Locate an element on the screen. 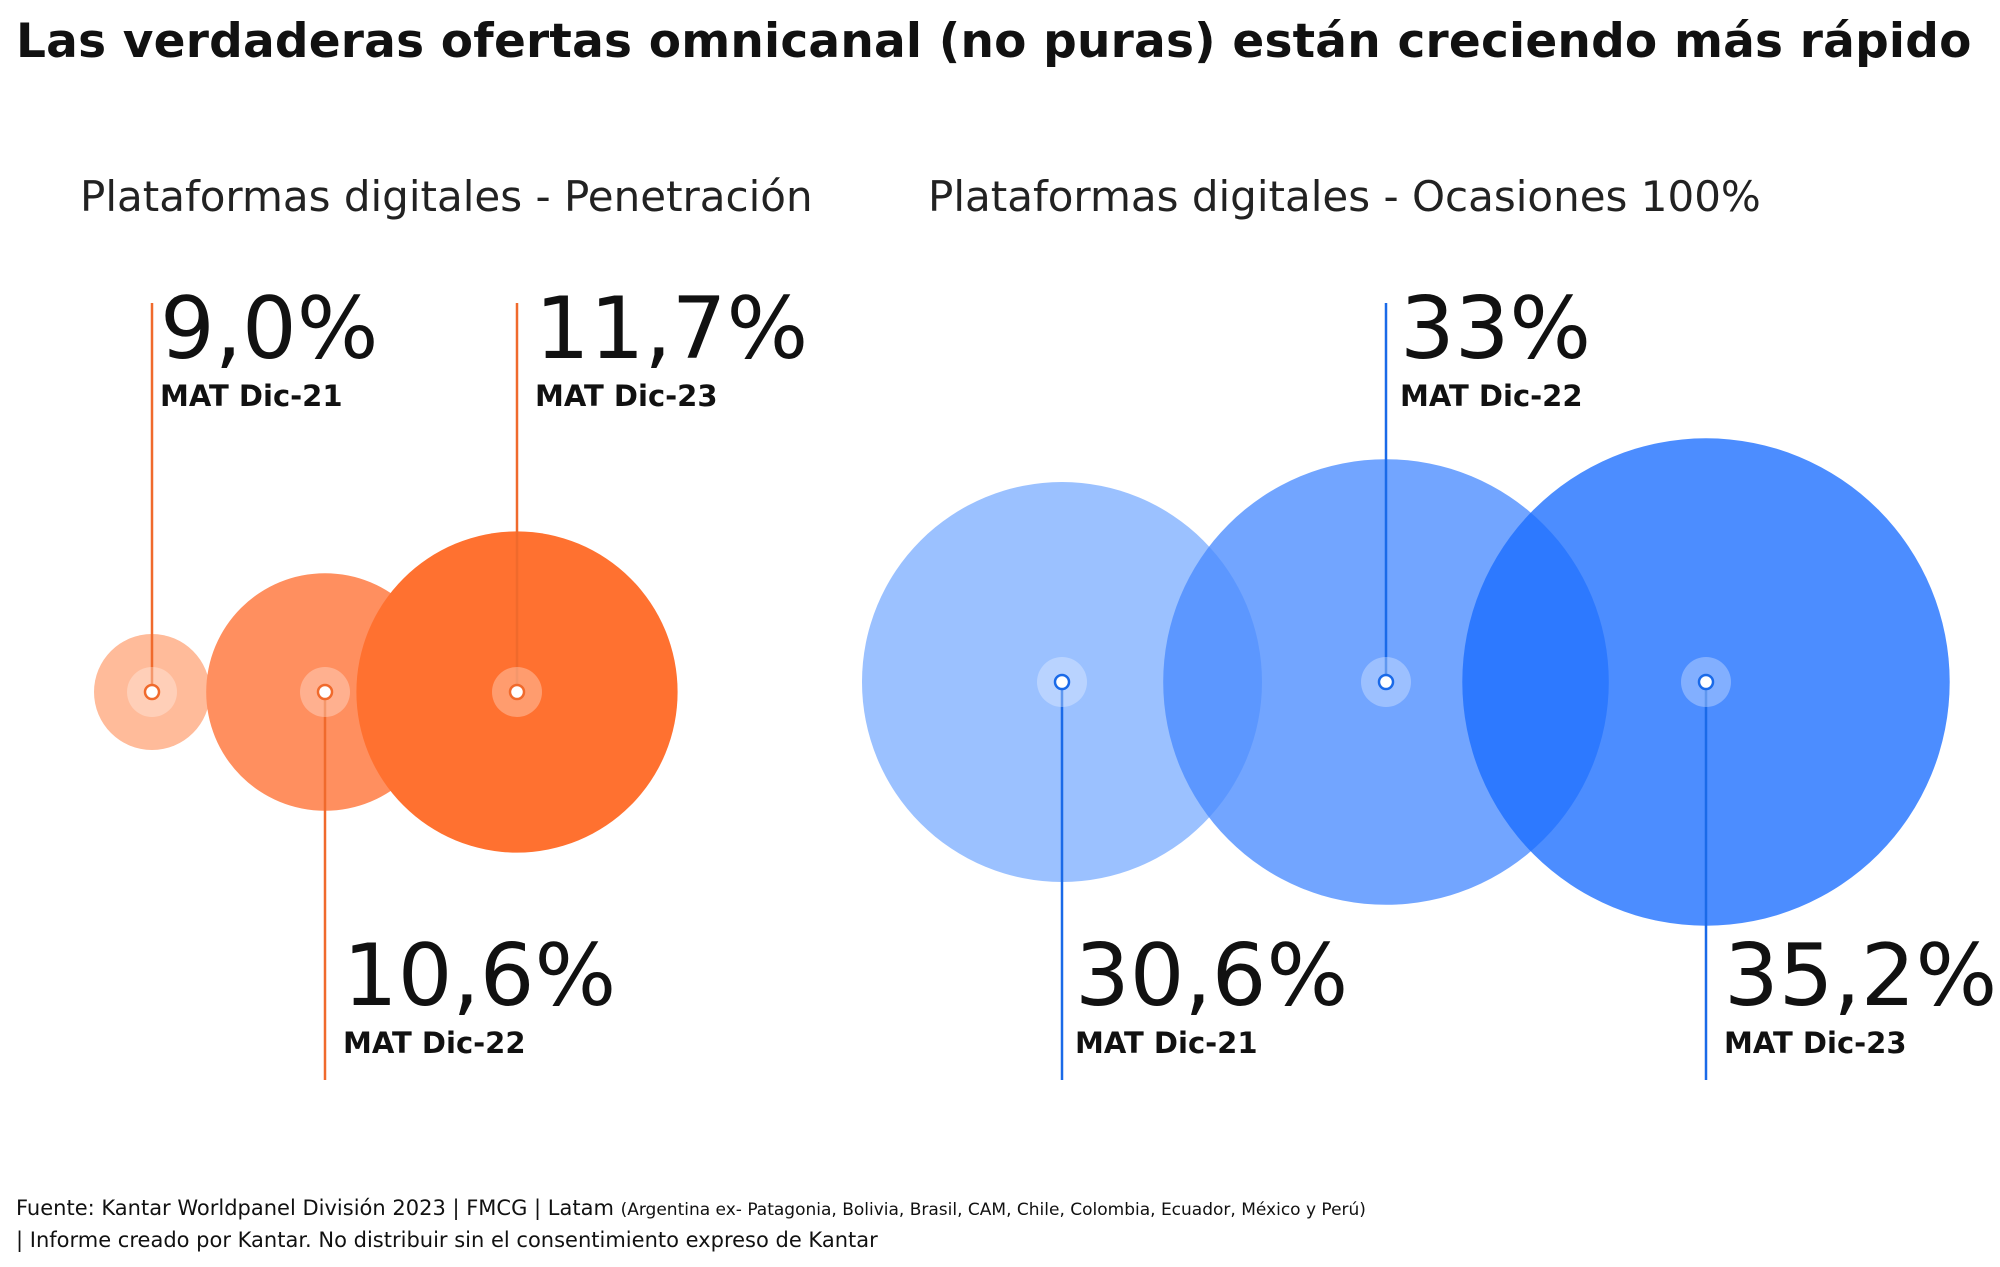 This screenshot has width=2000, height=1267. value-label-blue-3: 35,2% is located at coordinates (1860, 976).